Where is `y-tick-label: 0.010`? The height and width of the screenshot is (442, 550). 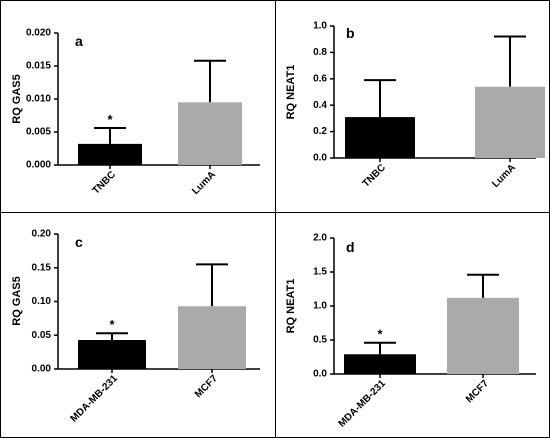 y-tick-label: 0.010 is located at coordinates (38, 99).